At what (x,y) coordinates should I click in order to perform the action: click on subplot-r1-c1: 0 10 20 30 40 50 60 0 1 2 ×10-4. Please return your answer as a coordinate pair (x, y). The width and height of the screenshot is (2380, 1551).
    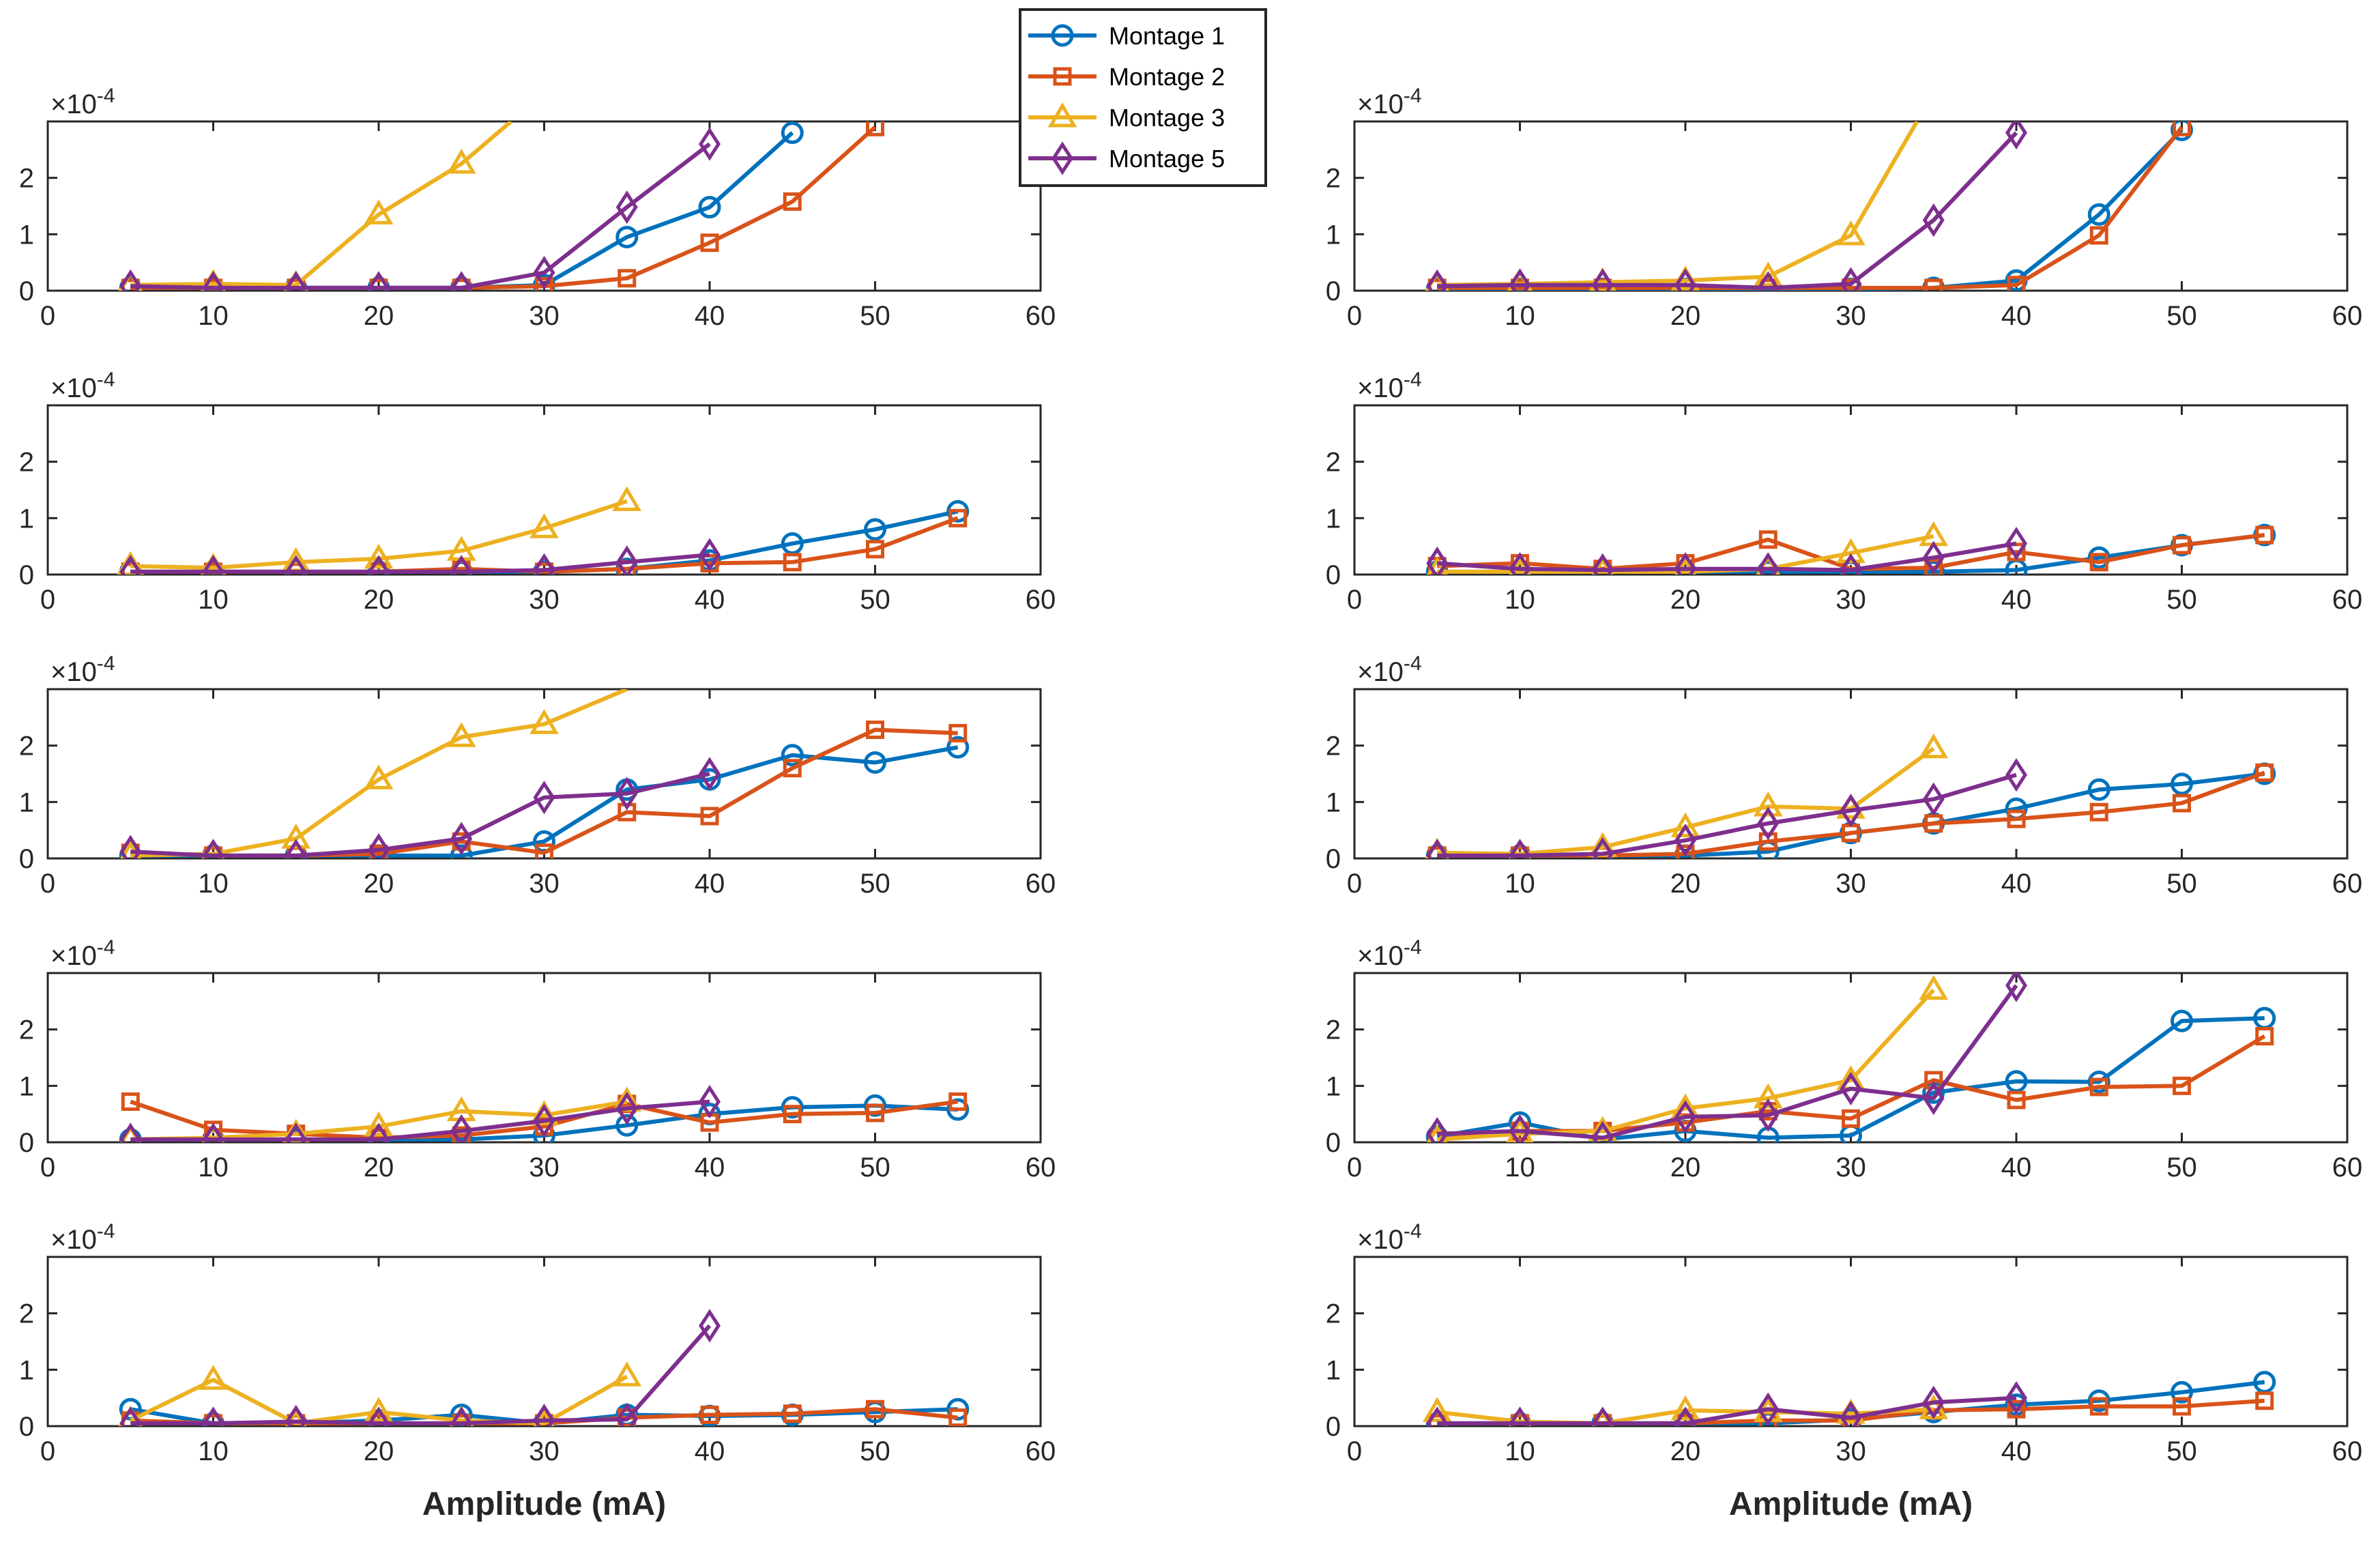
    Looking at the image, I should click on (537, 208).